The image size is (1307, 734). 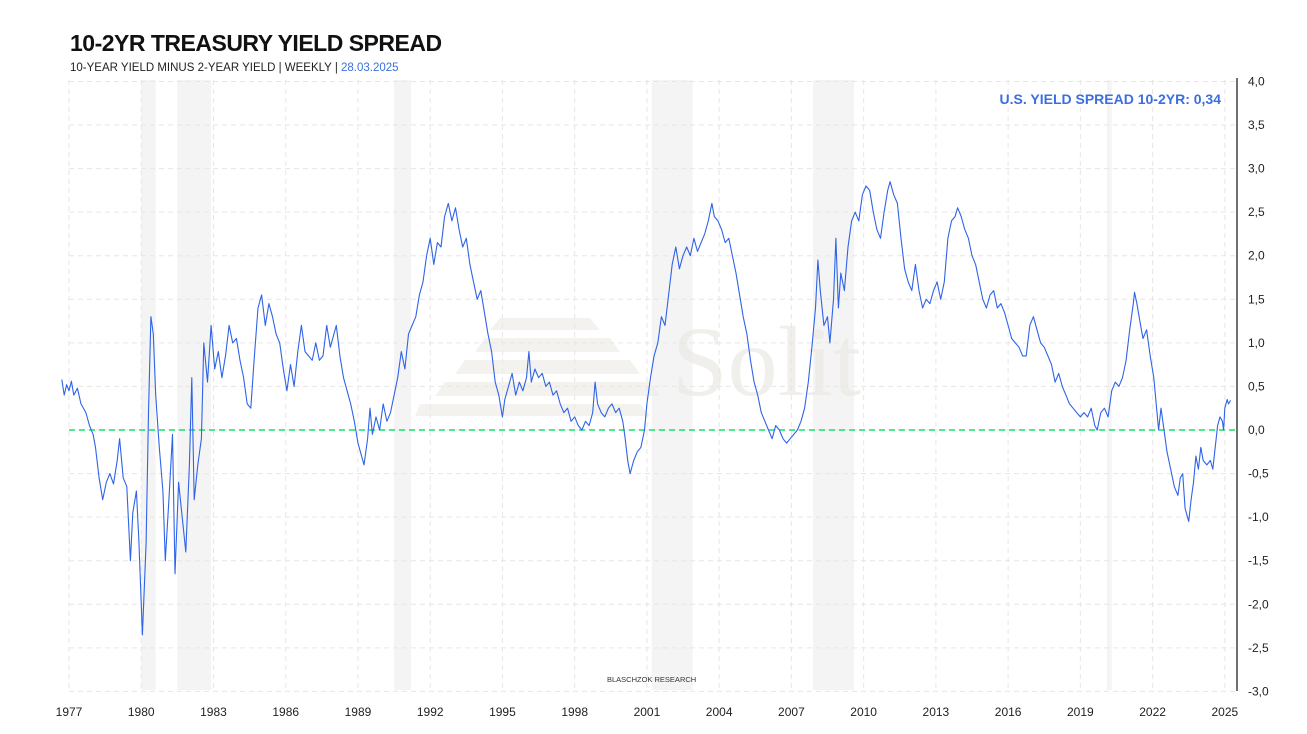 What do you see at coordinates (256, 43) in the screenshot?
I see `chart-title: 10-2YR TREASURY YIELD SPREAD` at bounding box center [256, 43].